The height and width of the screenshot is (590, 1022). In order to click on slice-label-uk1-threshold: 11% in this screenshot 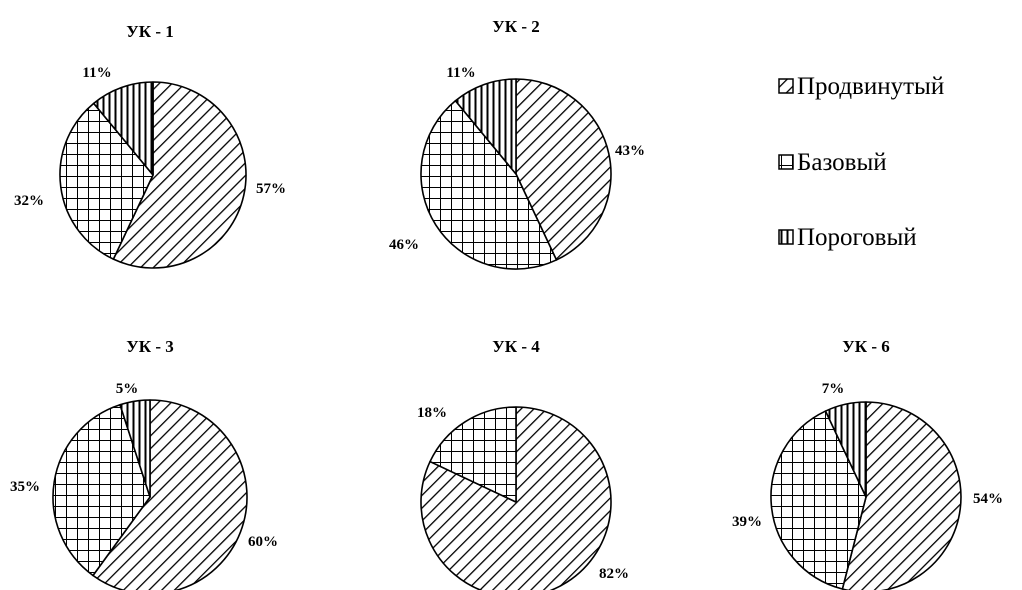, I will do `click(96, 73)`.